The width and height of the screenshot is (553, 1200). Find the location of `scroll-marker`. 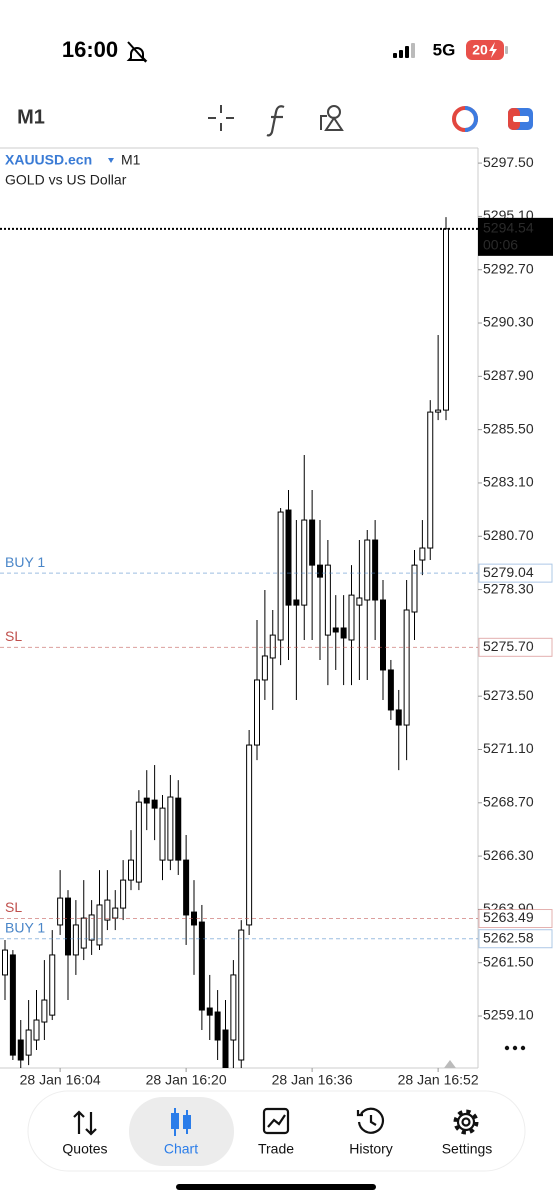

scroll-marker is located at coordinates (450, 1064).